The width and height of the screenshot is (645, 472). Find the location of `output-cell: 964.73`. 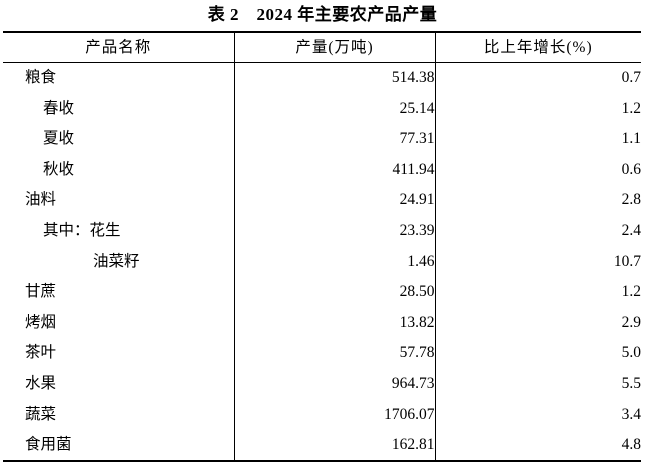

output-cell: 964.73 is located at coordinates (335, 384).